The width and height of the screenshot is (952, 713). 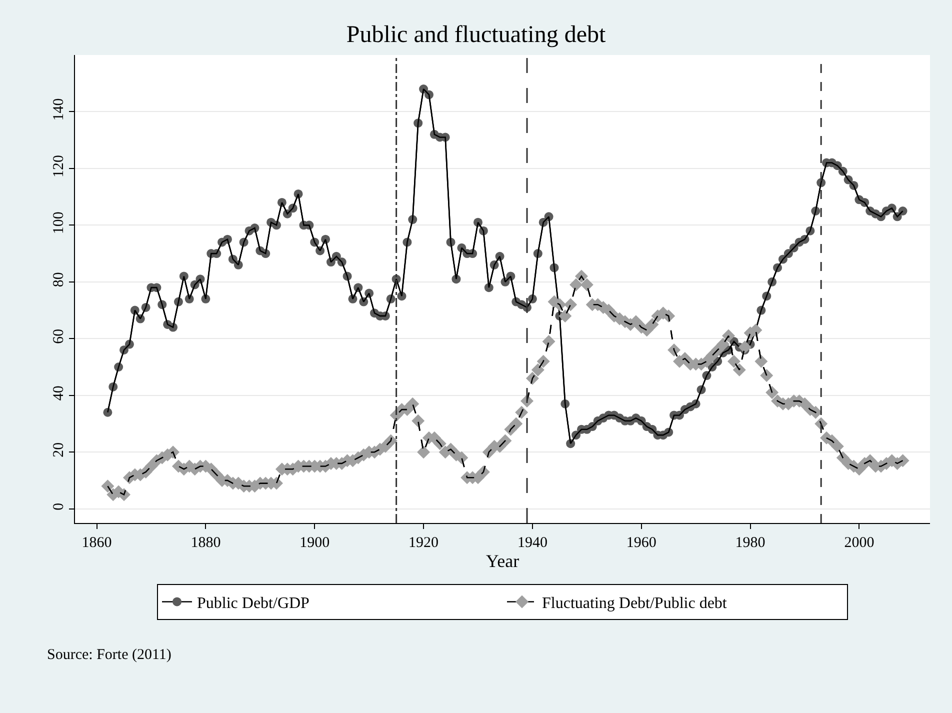 I want to click on x-tick-label: 1920, so click(x=423, y=543).